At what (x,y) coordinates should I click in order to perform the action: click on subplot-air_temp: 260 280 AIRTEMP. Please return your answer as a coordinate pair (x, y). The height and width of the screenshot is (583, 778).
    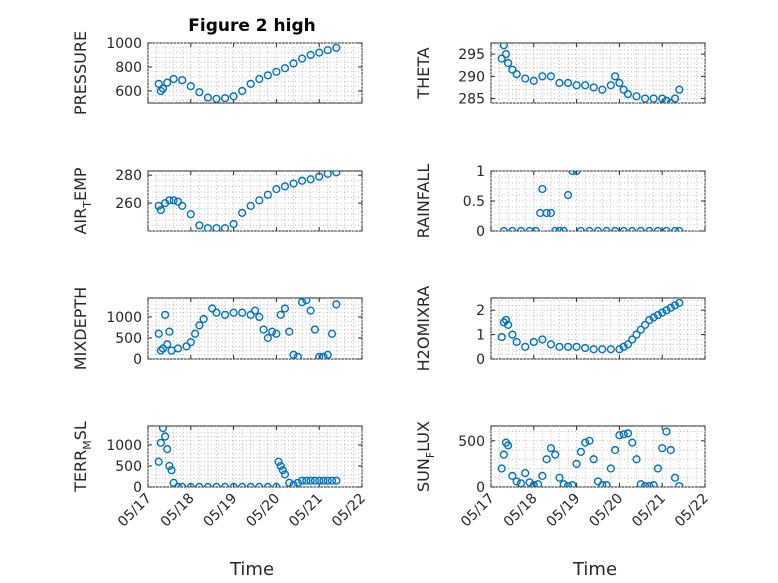
    Looking at the image, I should click on (217, 201).